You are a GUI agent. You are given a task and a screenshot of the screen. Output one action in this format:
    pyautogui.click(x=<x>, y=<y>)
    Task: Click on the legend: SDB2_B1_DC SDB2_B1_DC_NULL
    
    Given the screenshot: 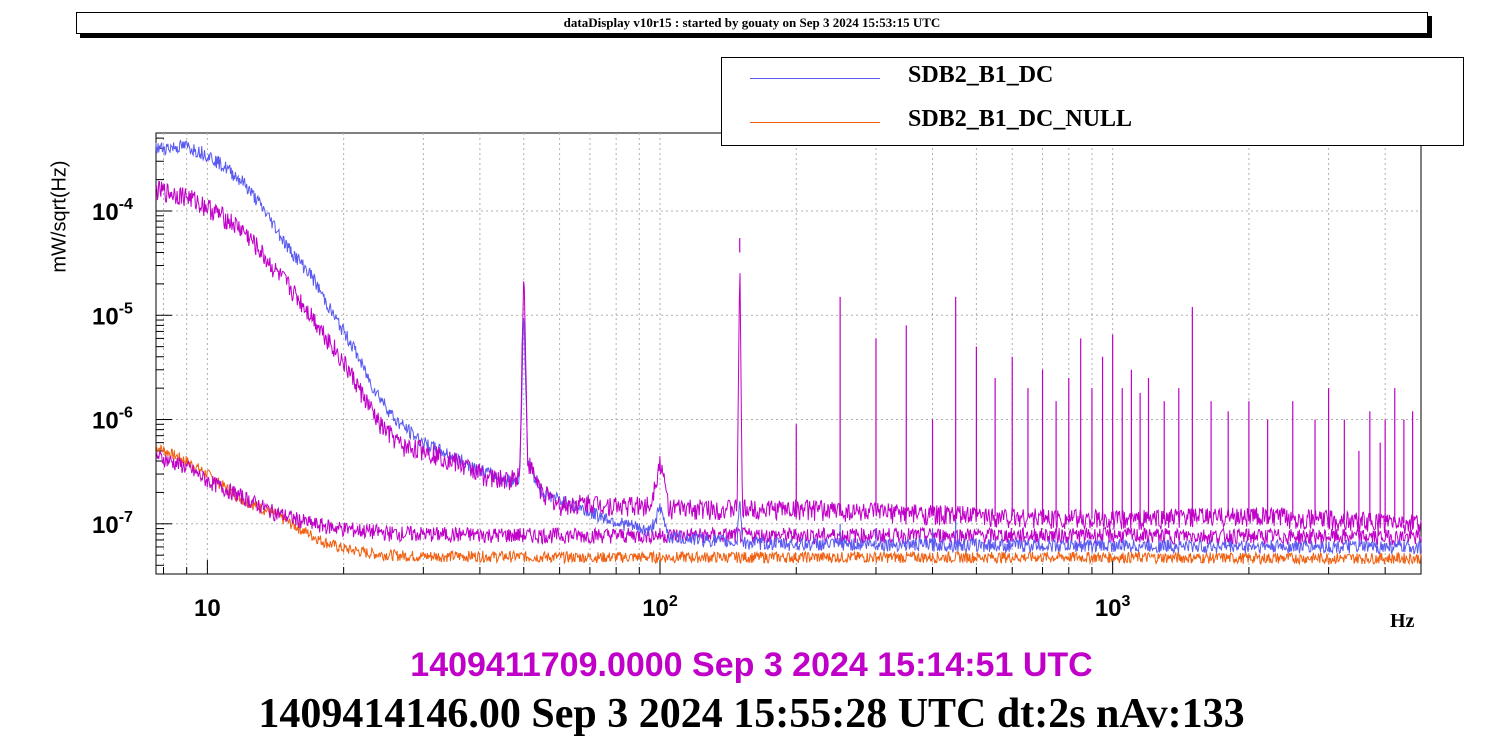 What is the action you would take?
    pyautogui.click(x=1092, y=101)
    